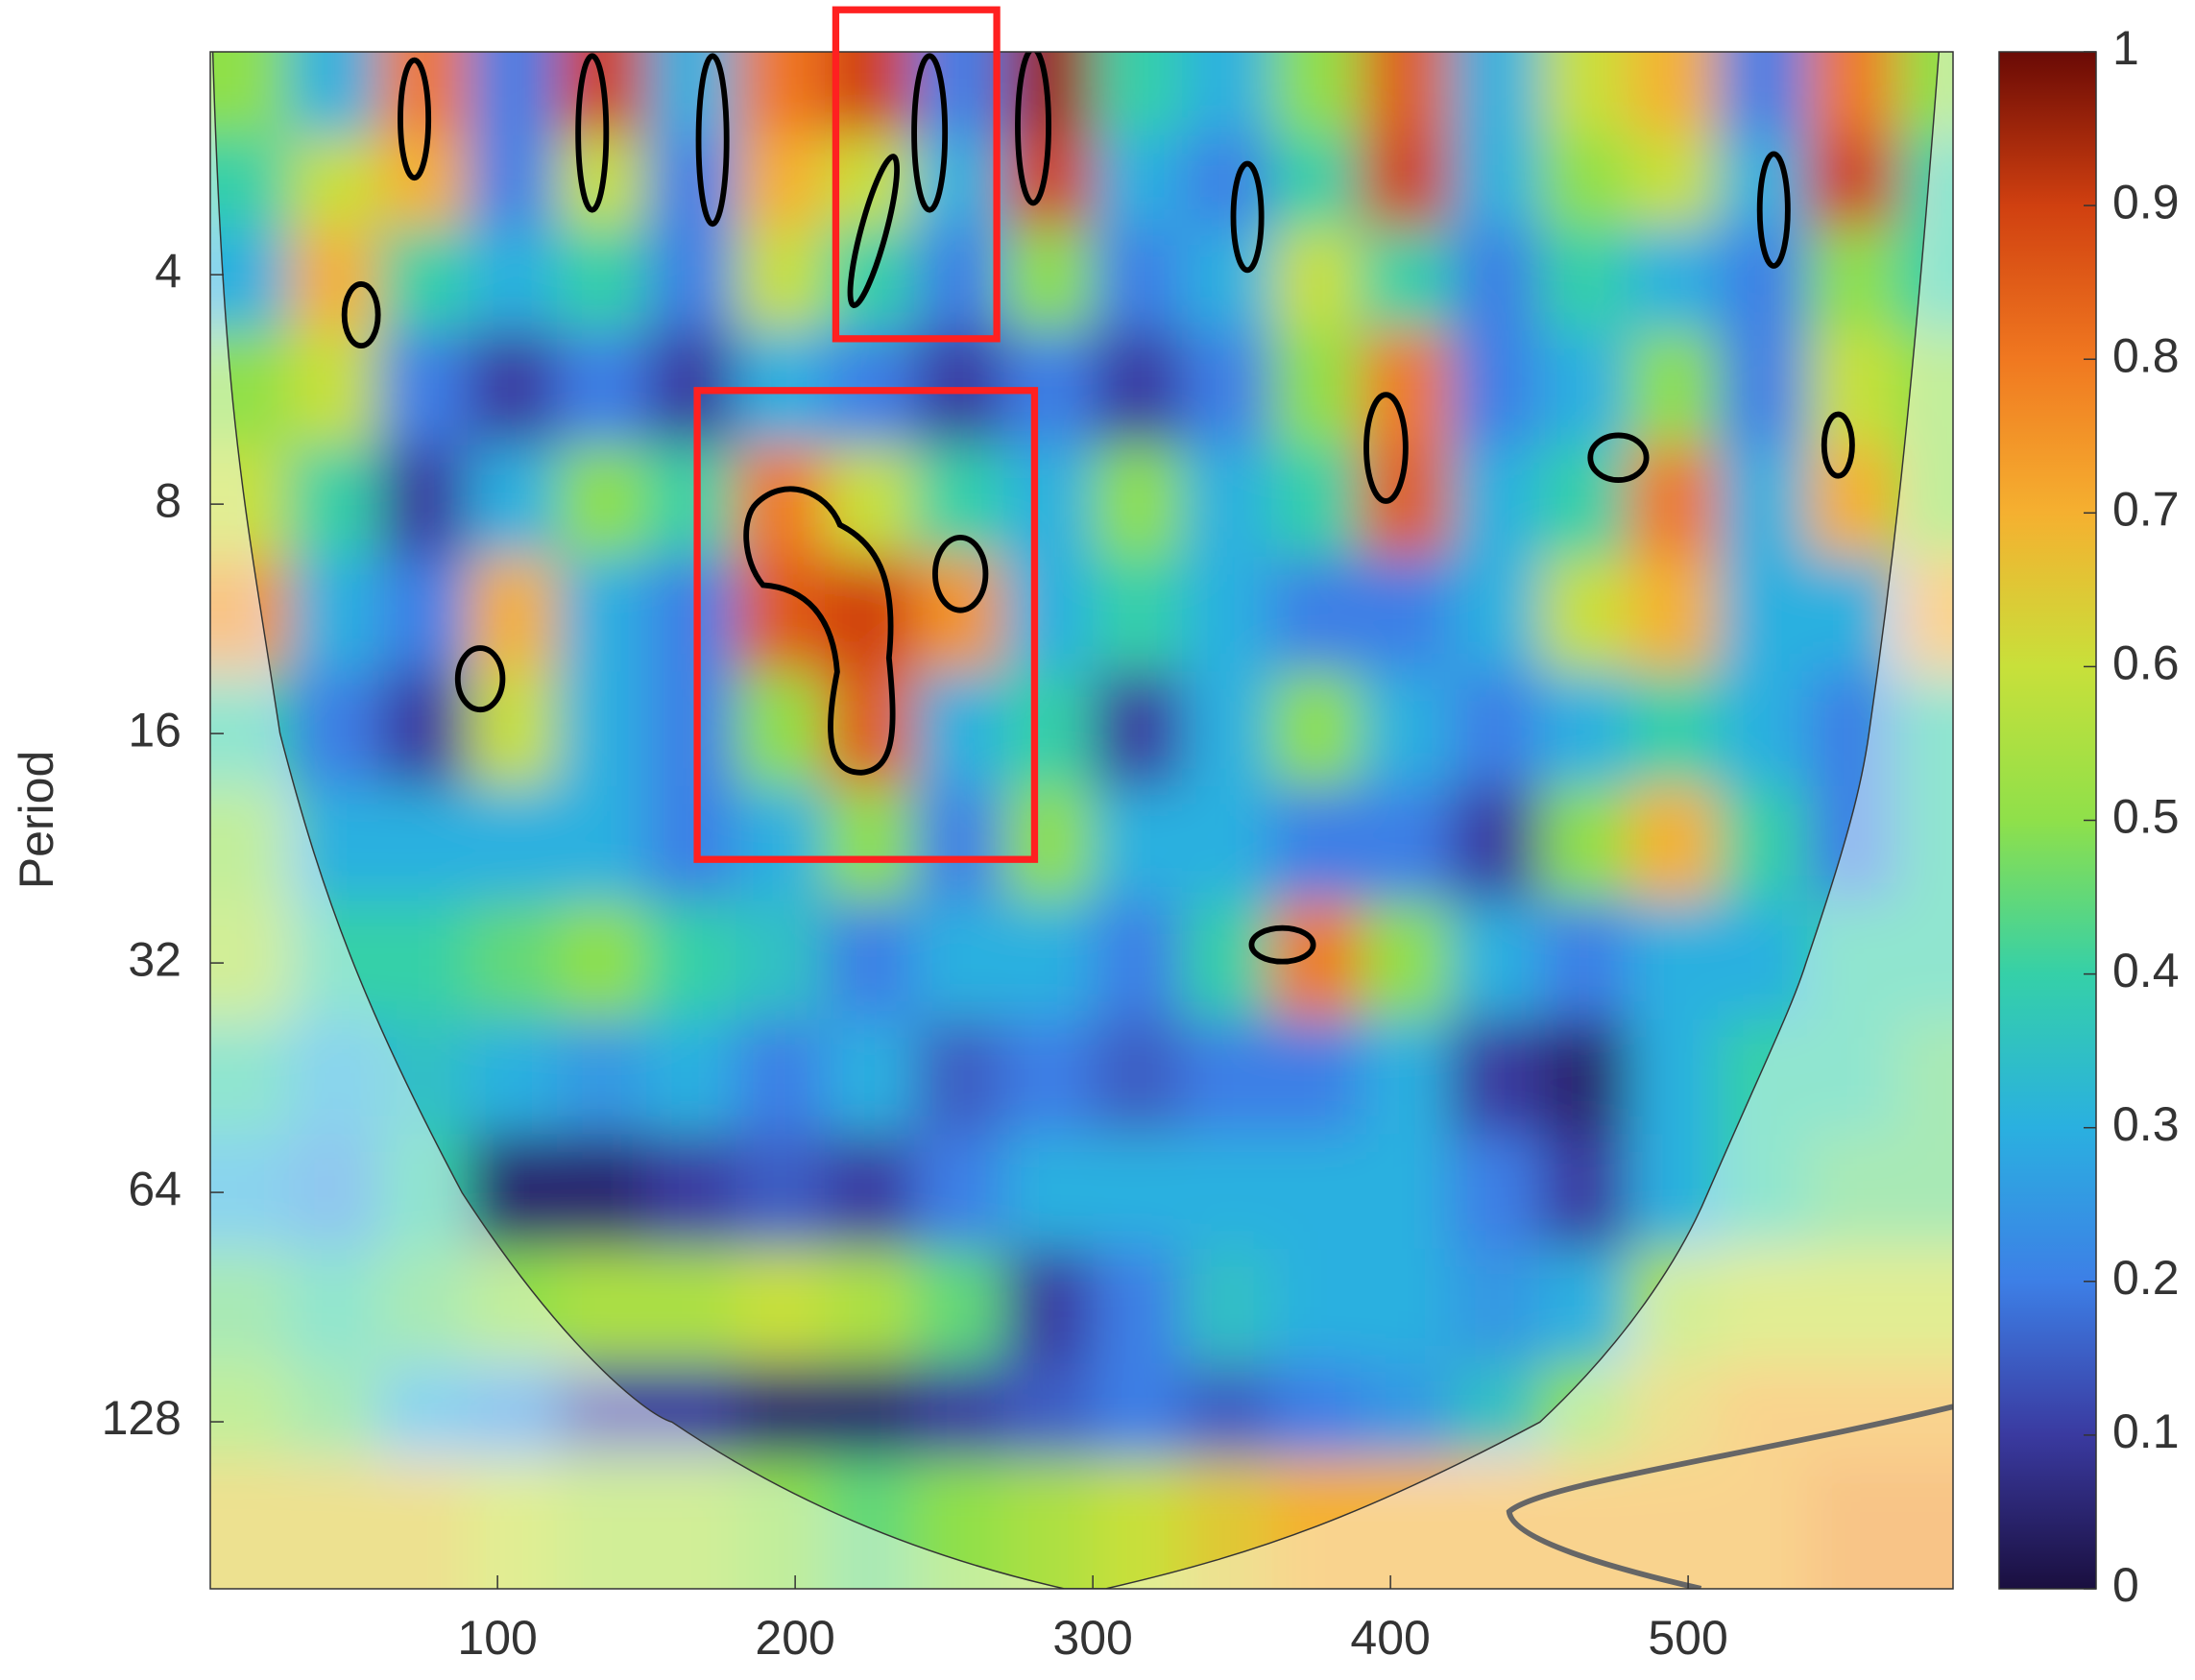  What do you see at coordinates (154, 959) in the screenshot?
I see `y-tick-label: 32` at bounding box center [154, 959].